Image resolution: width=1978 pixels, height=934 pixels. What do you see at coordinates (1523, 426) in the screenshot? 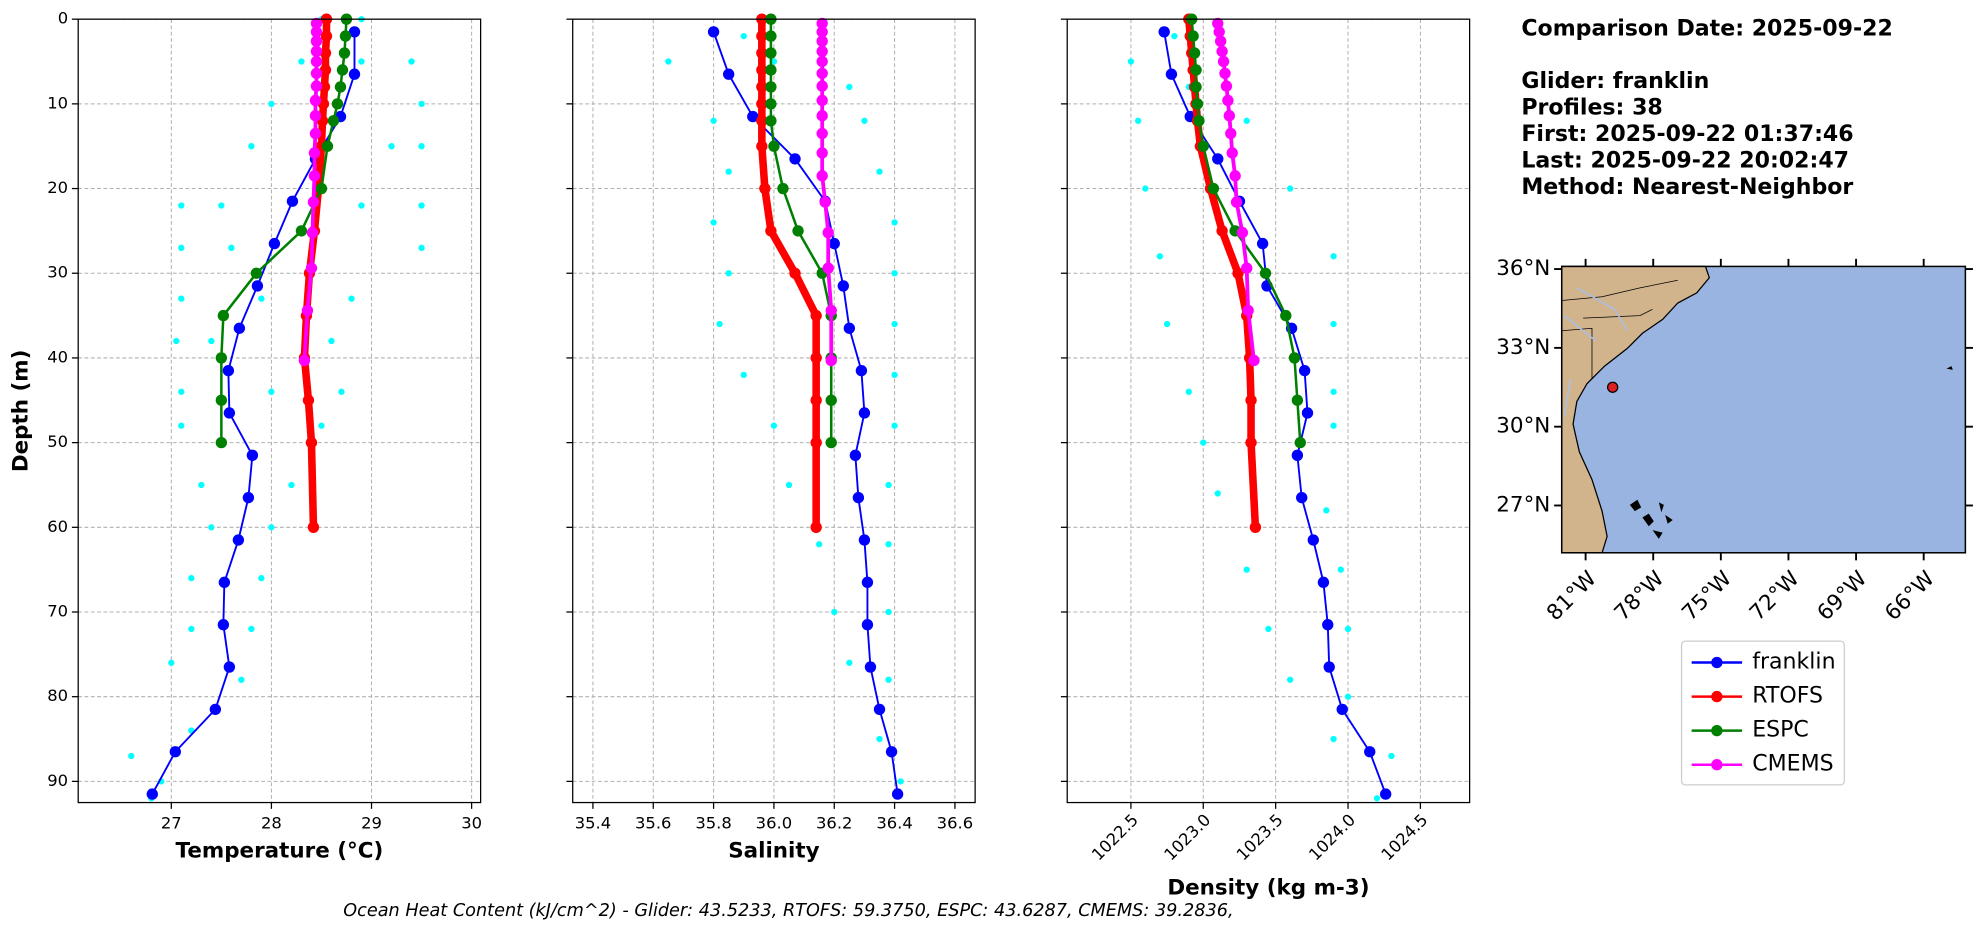
I see `lat-label: 30°N` at bounding box center [1523, 426].